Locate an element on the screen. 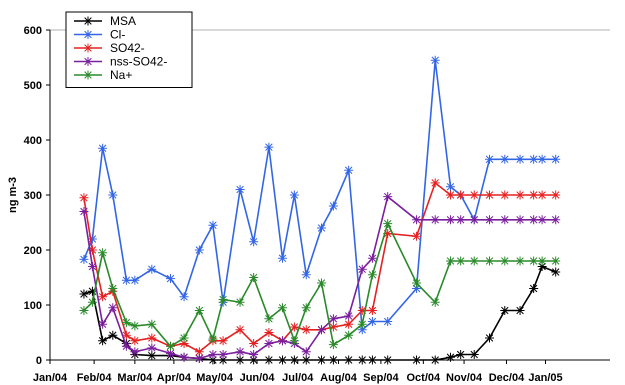 This screenshot has width=625, height=385. legend-label: MSA is located at coordinates (123, 21).